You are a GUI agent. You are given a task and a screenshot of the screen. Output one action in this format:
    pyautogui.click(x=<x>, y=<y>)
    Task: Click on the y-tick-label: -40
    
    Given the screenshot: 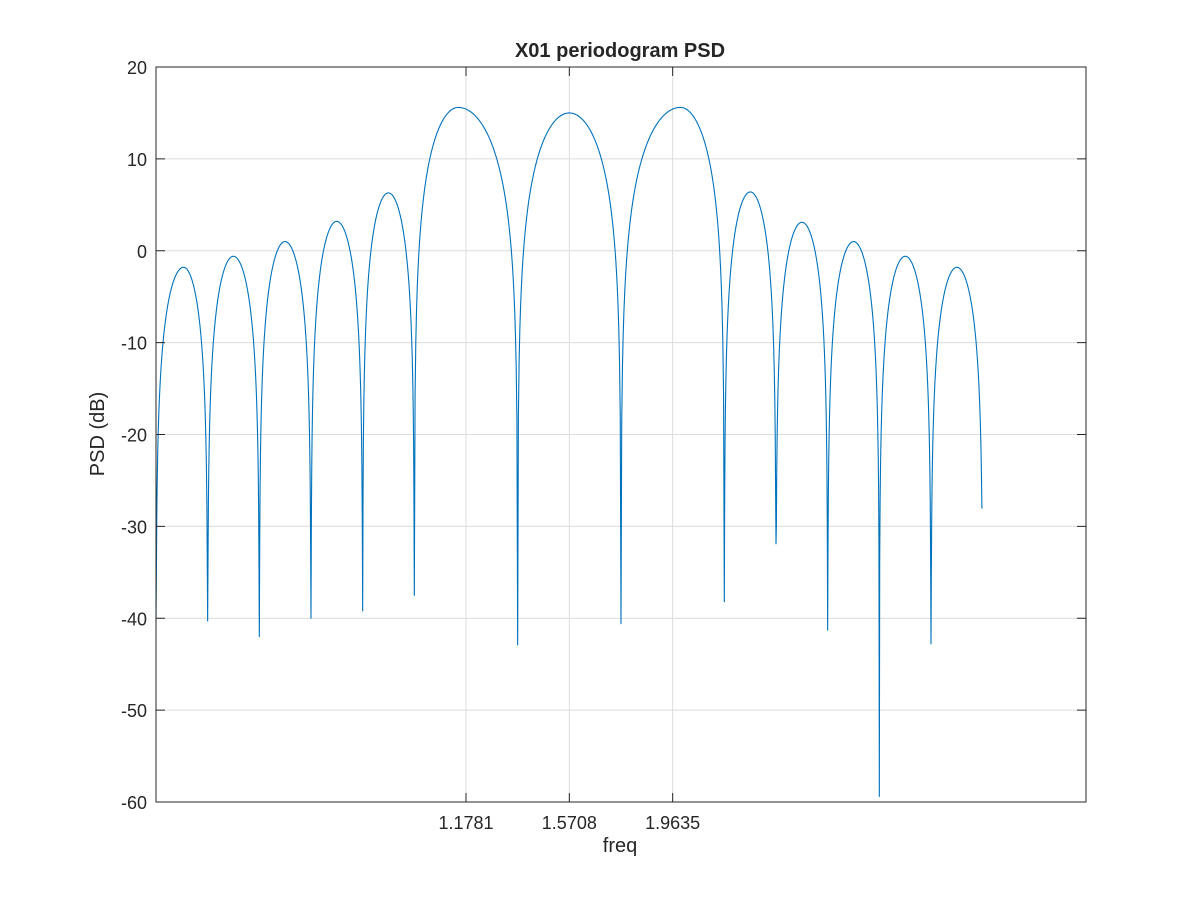 What is the action you would take?
    pyautogui.click(x=134, y=619)
    